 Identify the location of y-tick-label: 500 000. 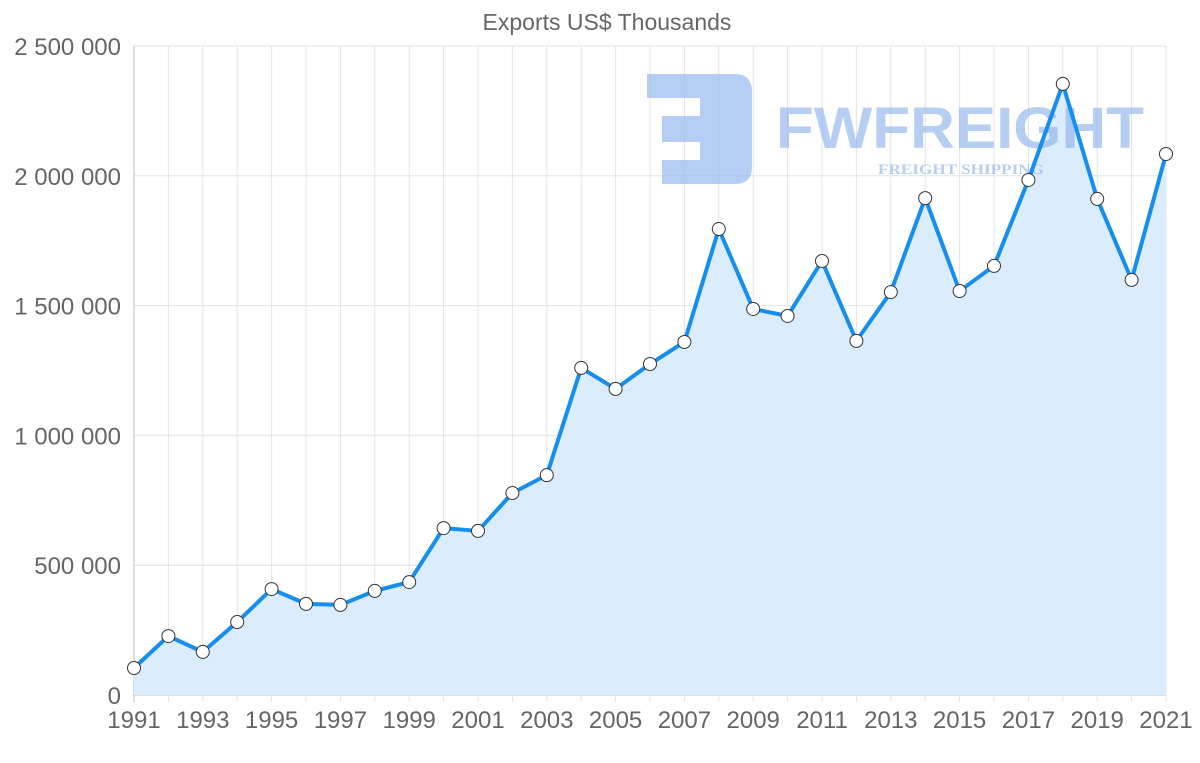
(77, 566).